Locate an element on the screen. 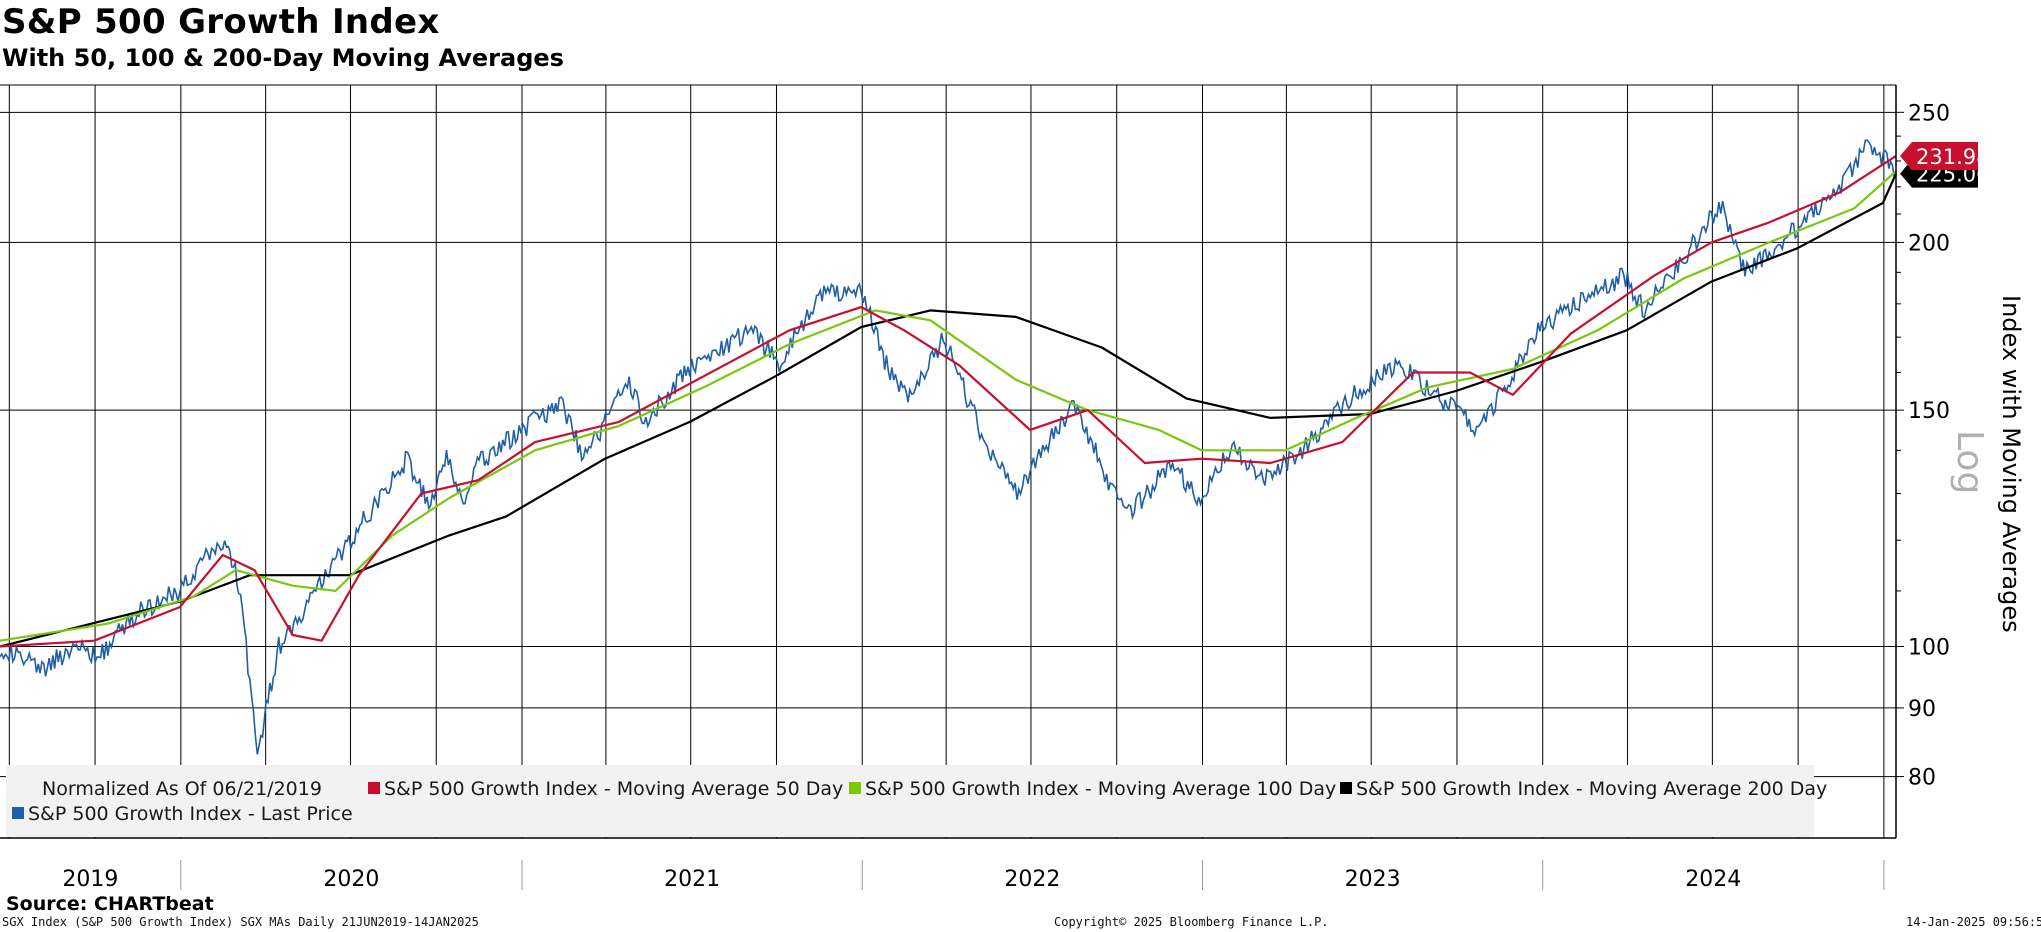 This screenshot has height=932, width=2041. x-year-label: 2024 is located at coordinates (1713, 879).